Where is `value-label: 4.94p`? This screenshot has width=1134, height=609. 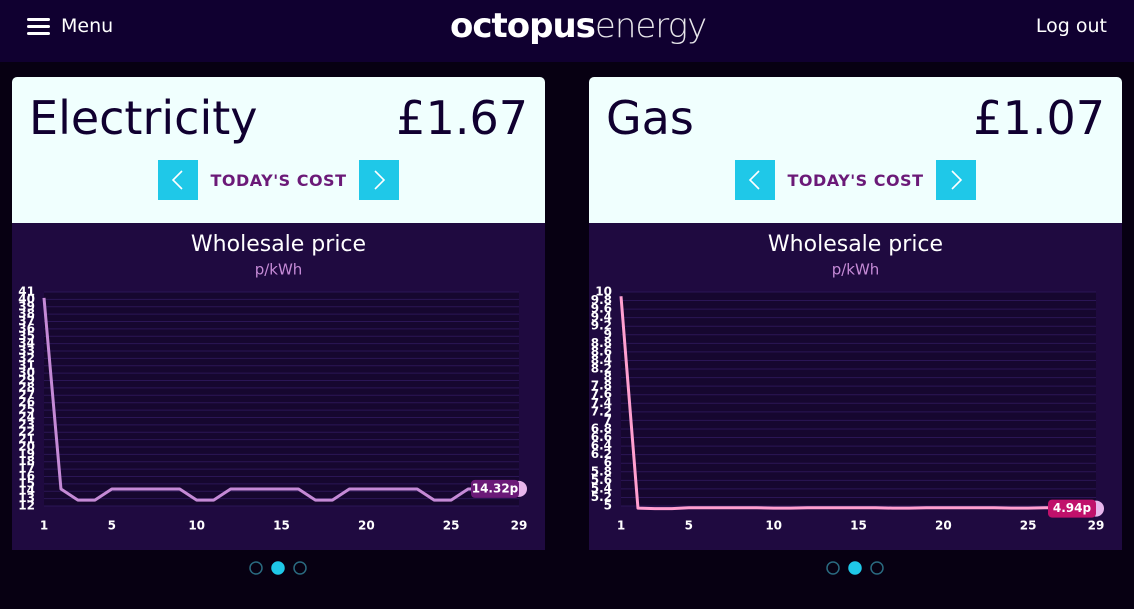
value-label: 4.94p is located at coordinates (1072, 508).